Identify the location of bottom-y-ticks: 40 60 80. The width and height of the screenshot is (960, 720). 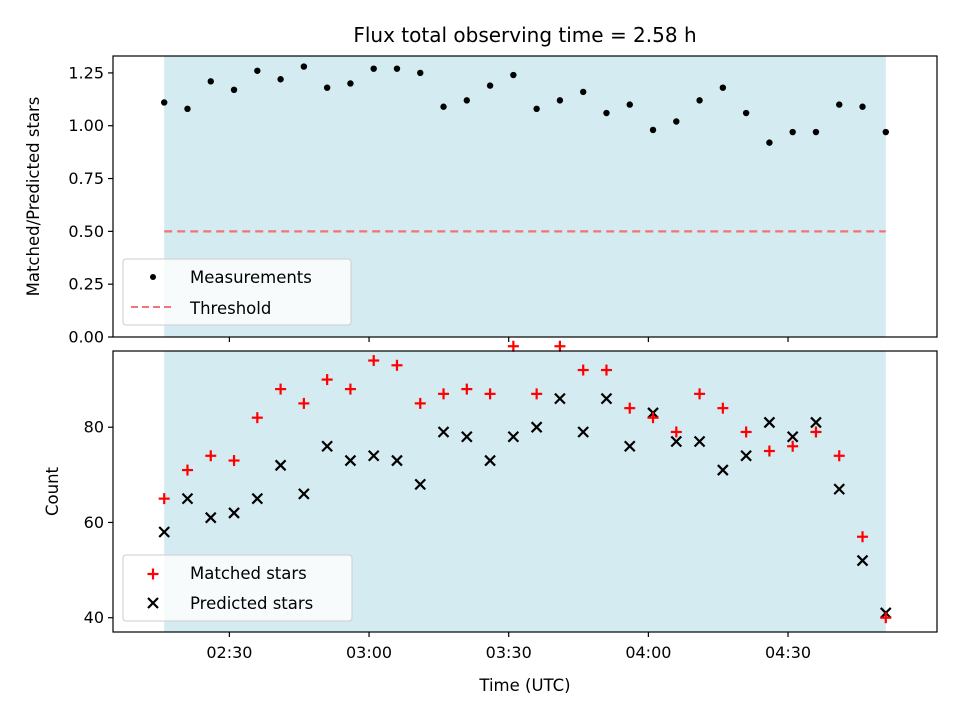
(98, 522).